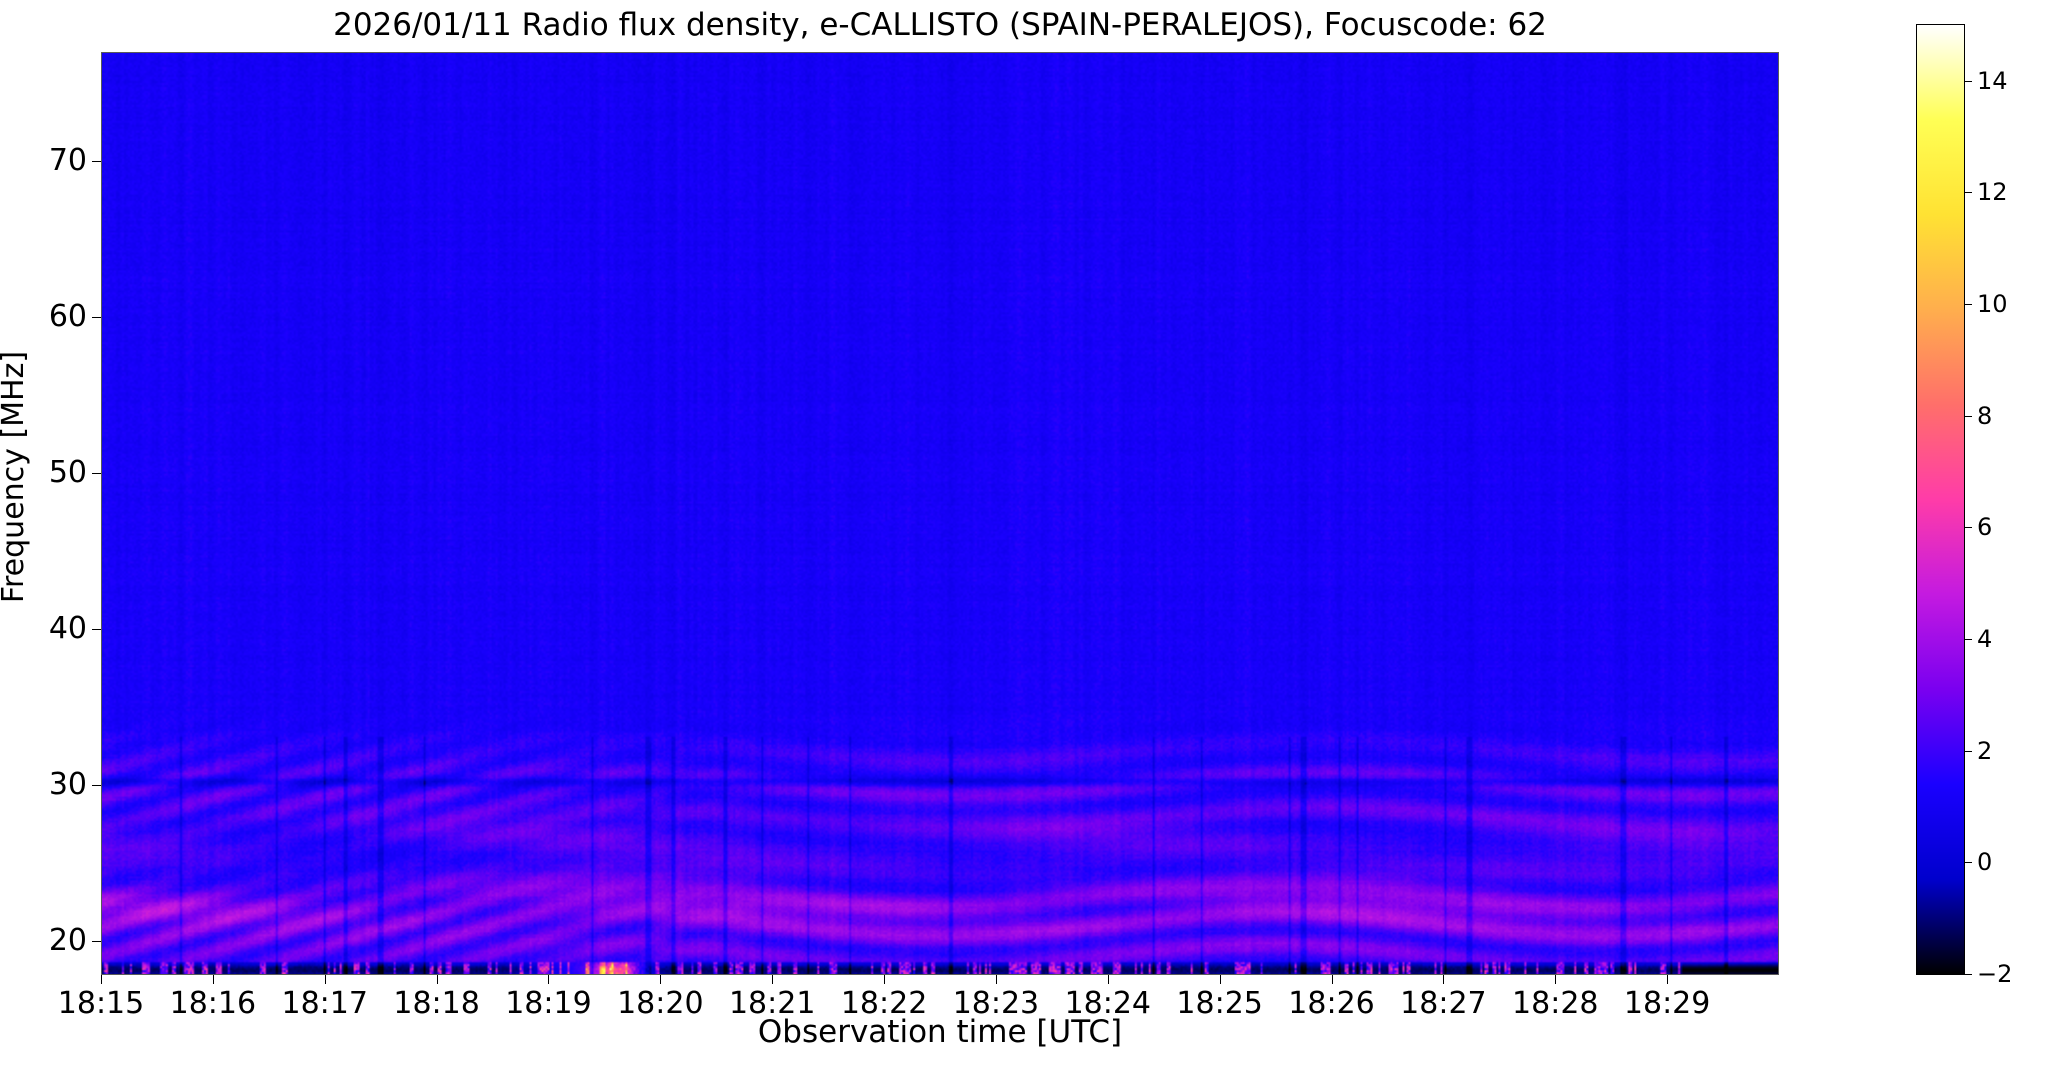 This screenshot has width=2047, height=1067. Describe the element at coordinates (1985, 527) in the screenshot. I see `colorbar-tick-label: 6` at that location.